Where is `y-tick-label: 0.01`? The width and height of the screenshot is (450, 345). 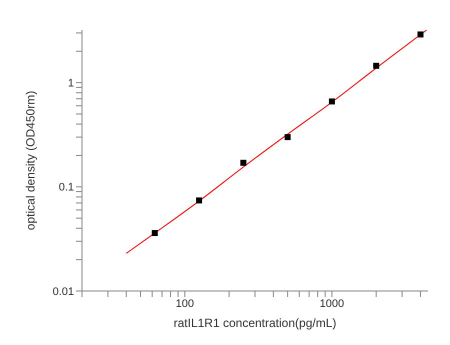
y-tick-label: 0.01 is located at coordinates (63, 292).